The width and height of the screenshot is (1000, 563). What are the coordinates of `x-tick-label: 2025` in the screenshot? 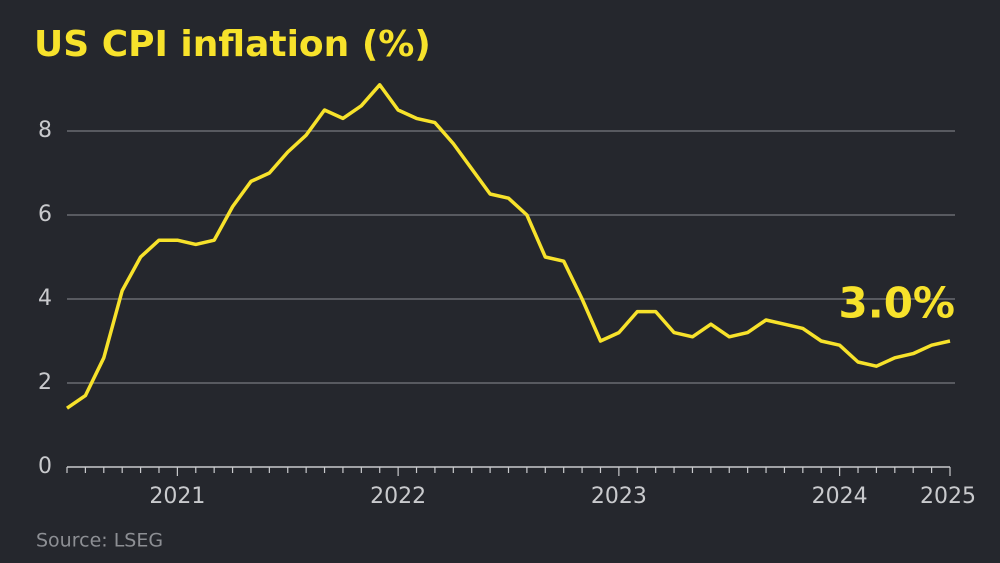 It's located at (948, 496).